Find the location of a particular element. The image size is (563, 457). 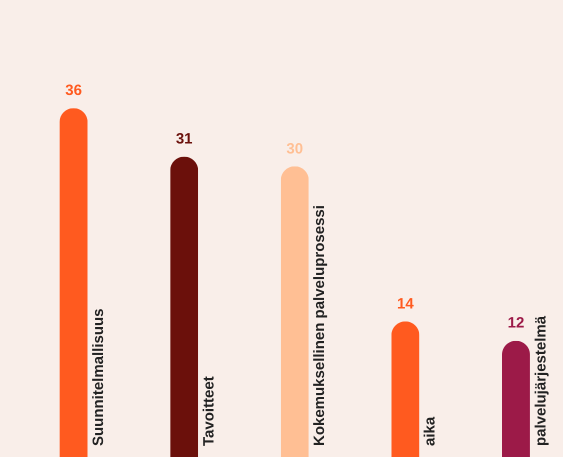

x-tick-label: Suunnitelmallisuus is located at coordinates (98, 377).